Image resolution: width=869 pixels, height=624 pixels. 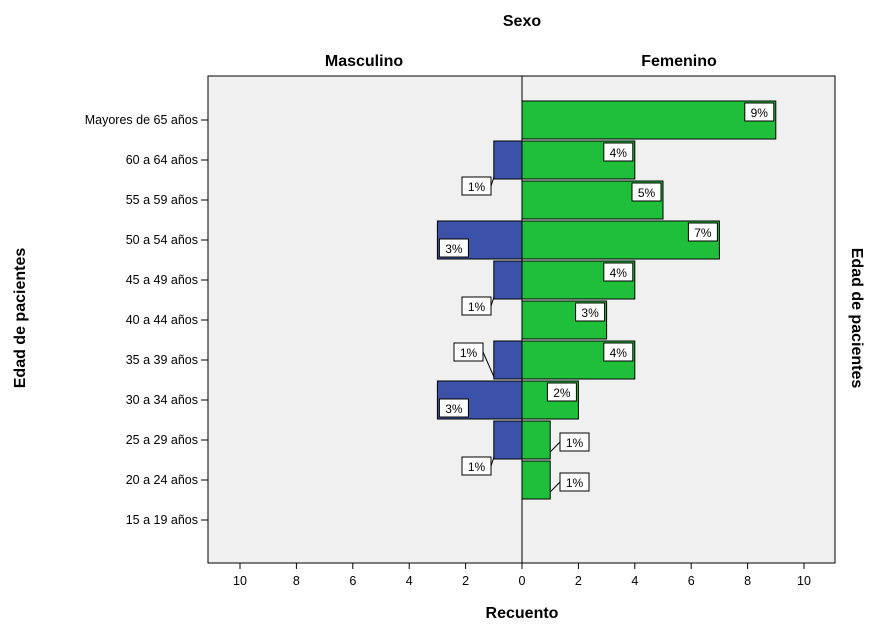 What do you see at coordinates (679, 61) in the screenshot?
I see `panel-title-right: Femenino` at bounding box center [679, 61].